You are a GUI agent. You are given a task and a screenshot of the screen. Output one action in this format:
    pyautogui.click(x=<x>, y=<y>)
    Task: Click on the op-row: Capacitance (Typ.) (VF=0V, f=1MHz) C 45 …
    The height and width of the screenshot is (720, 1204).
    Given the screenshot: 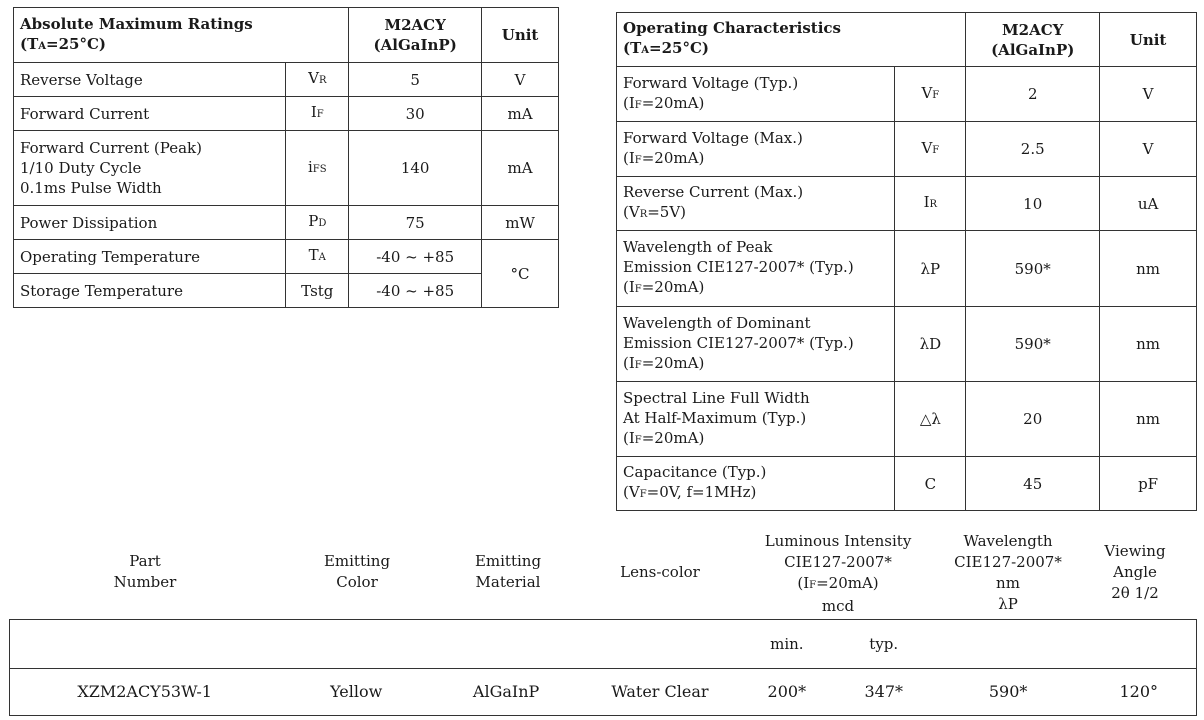 What is the action you would take?
    pyautogui.click(x=906, y=483)
    